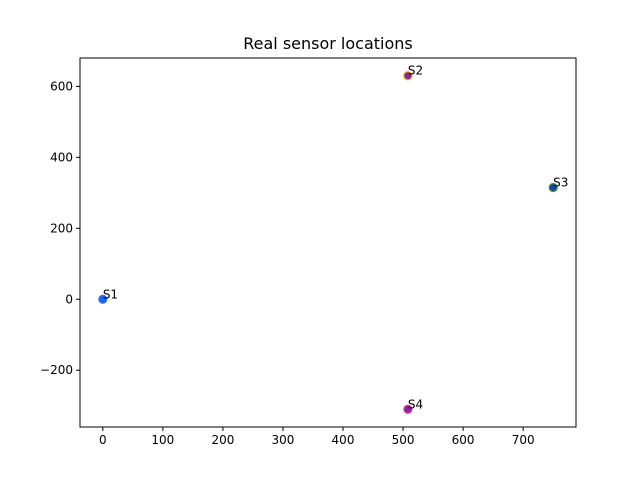 The width and height of the screenshot is (640, 484). What do you see at coordinates (328, 43) in the screenshot?
I see `chart-title: Real sensor locations` at bounding box center [328, 43].